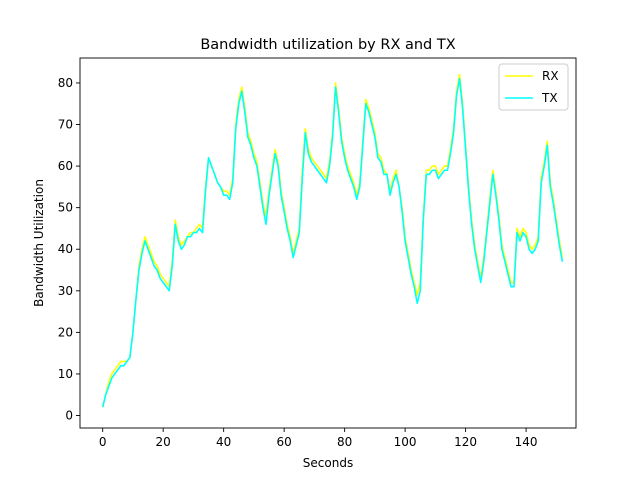  I want to click on chart-title: Bandwidth utilization by RX and TX, so click(327, 45).